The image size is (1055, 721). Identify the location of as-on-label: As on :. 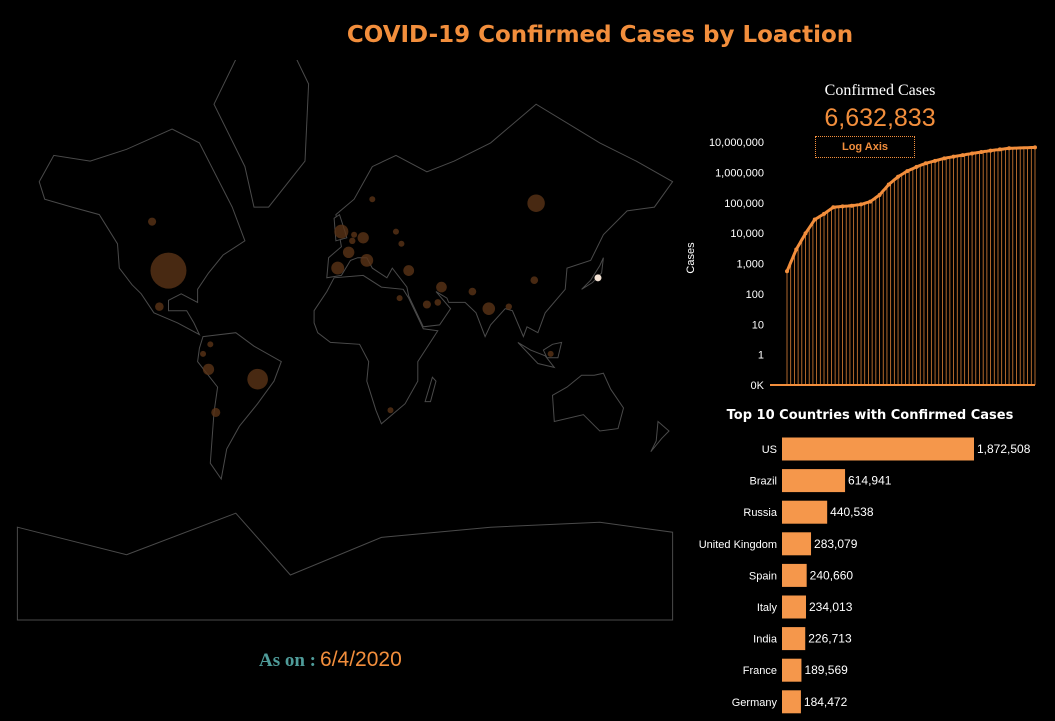
(288, 660).